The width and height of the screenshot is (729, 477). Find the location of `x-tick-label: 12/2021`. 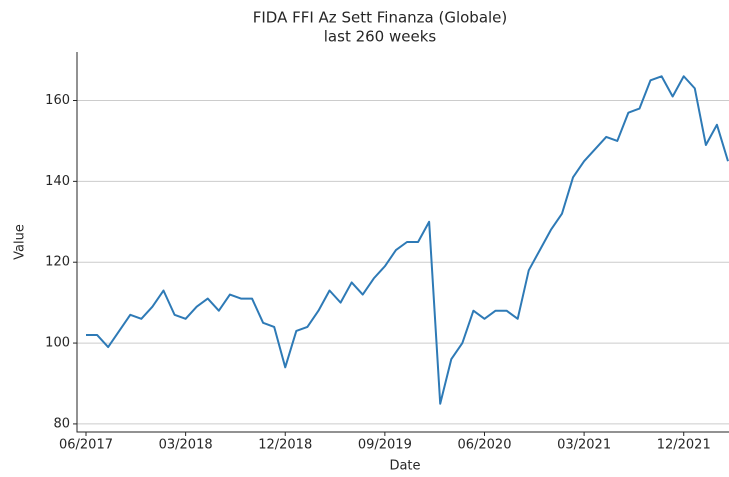

x-tick-label: 12/2021 is located at coordinates (684, 445).